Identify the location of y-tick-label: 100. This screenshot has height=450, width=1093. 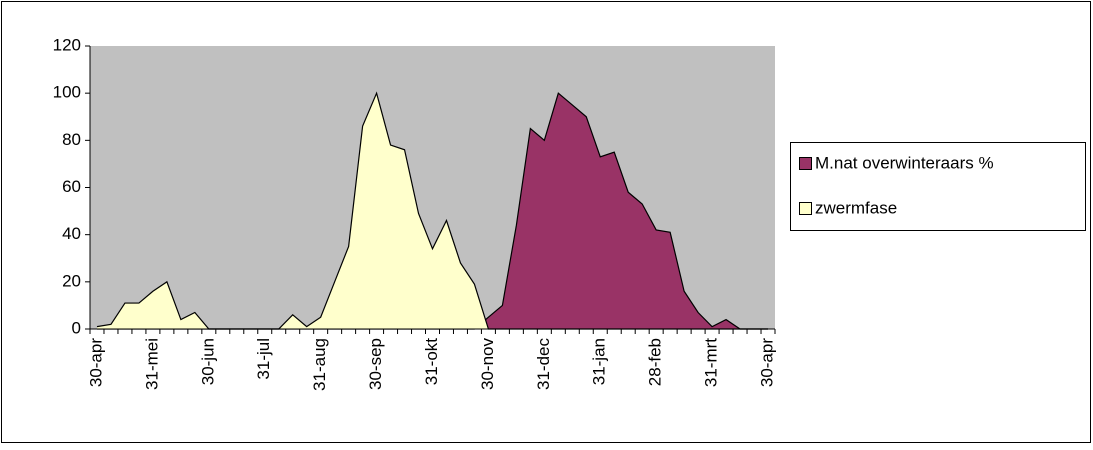
(67, 92).